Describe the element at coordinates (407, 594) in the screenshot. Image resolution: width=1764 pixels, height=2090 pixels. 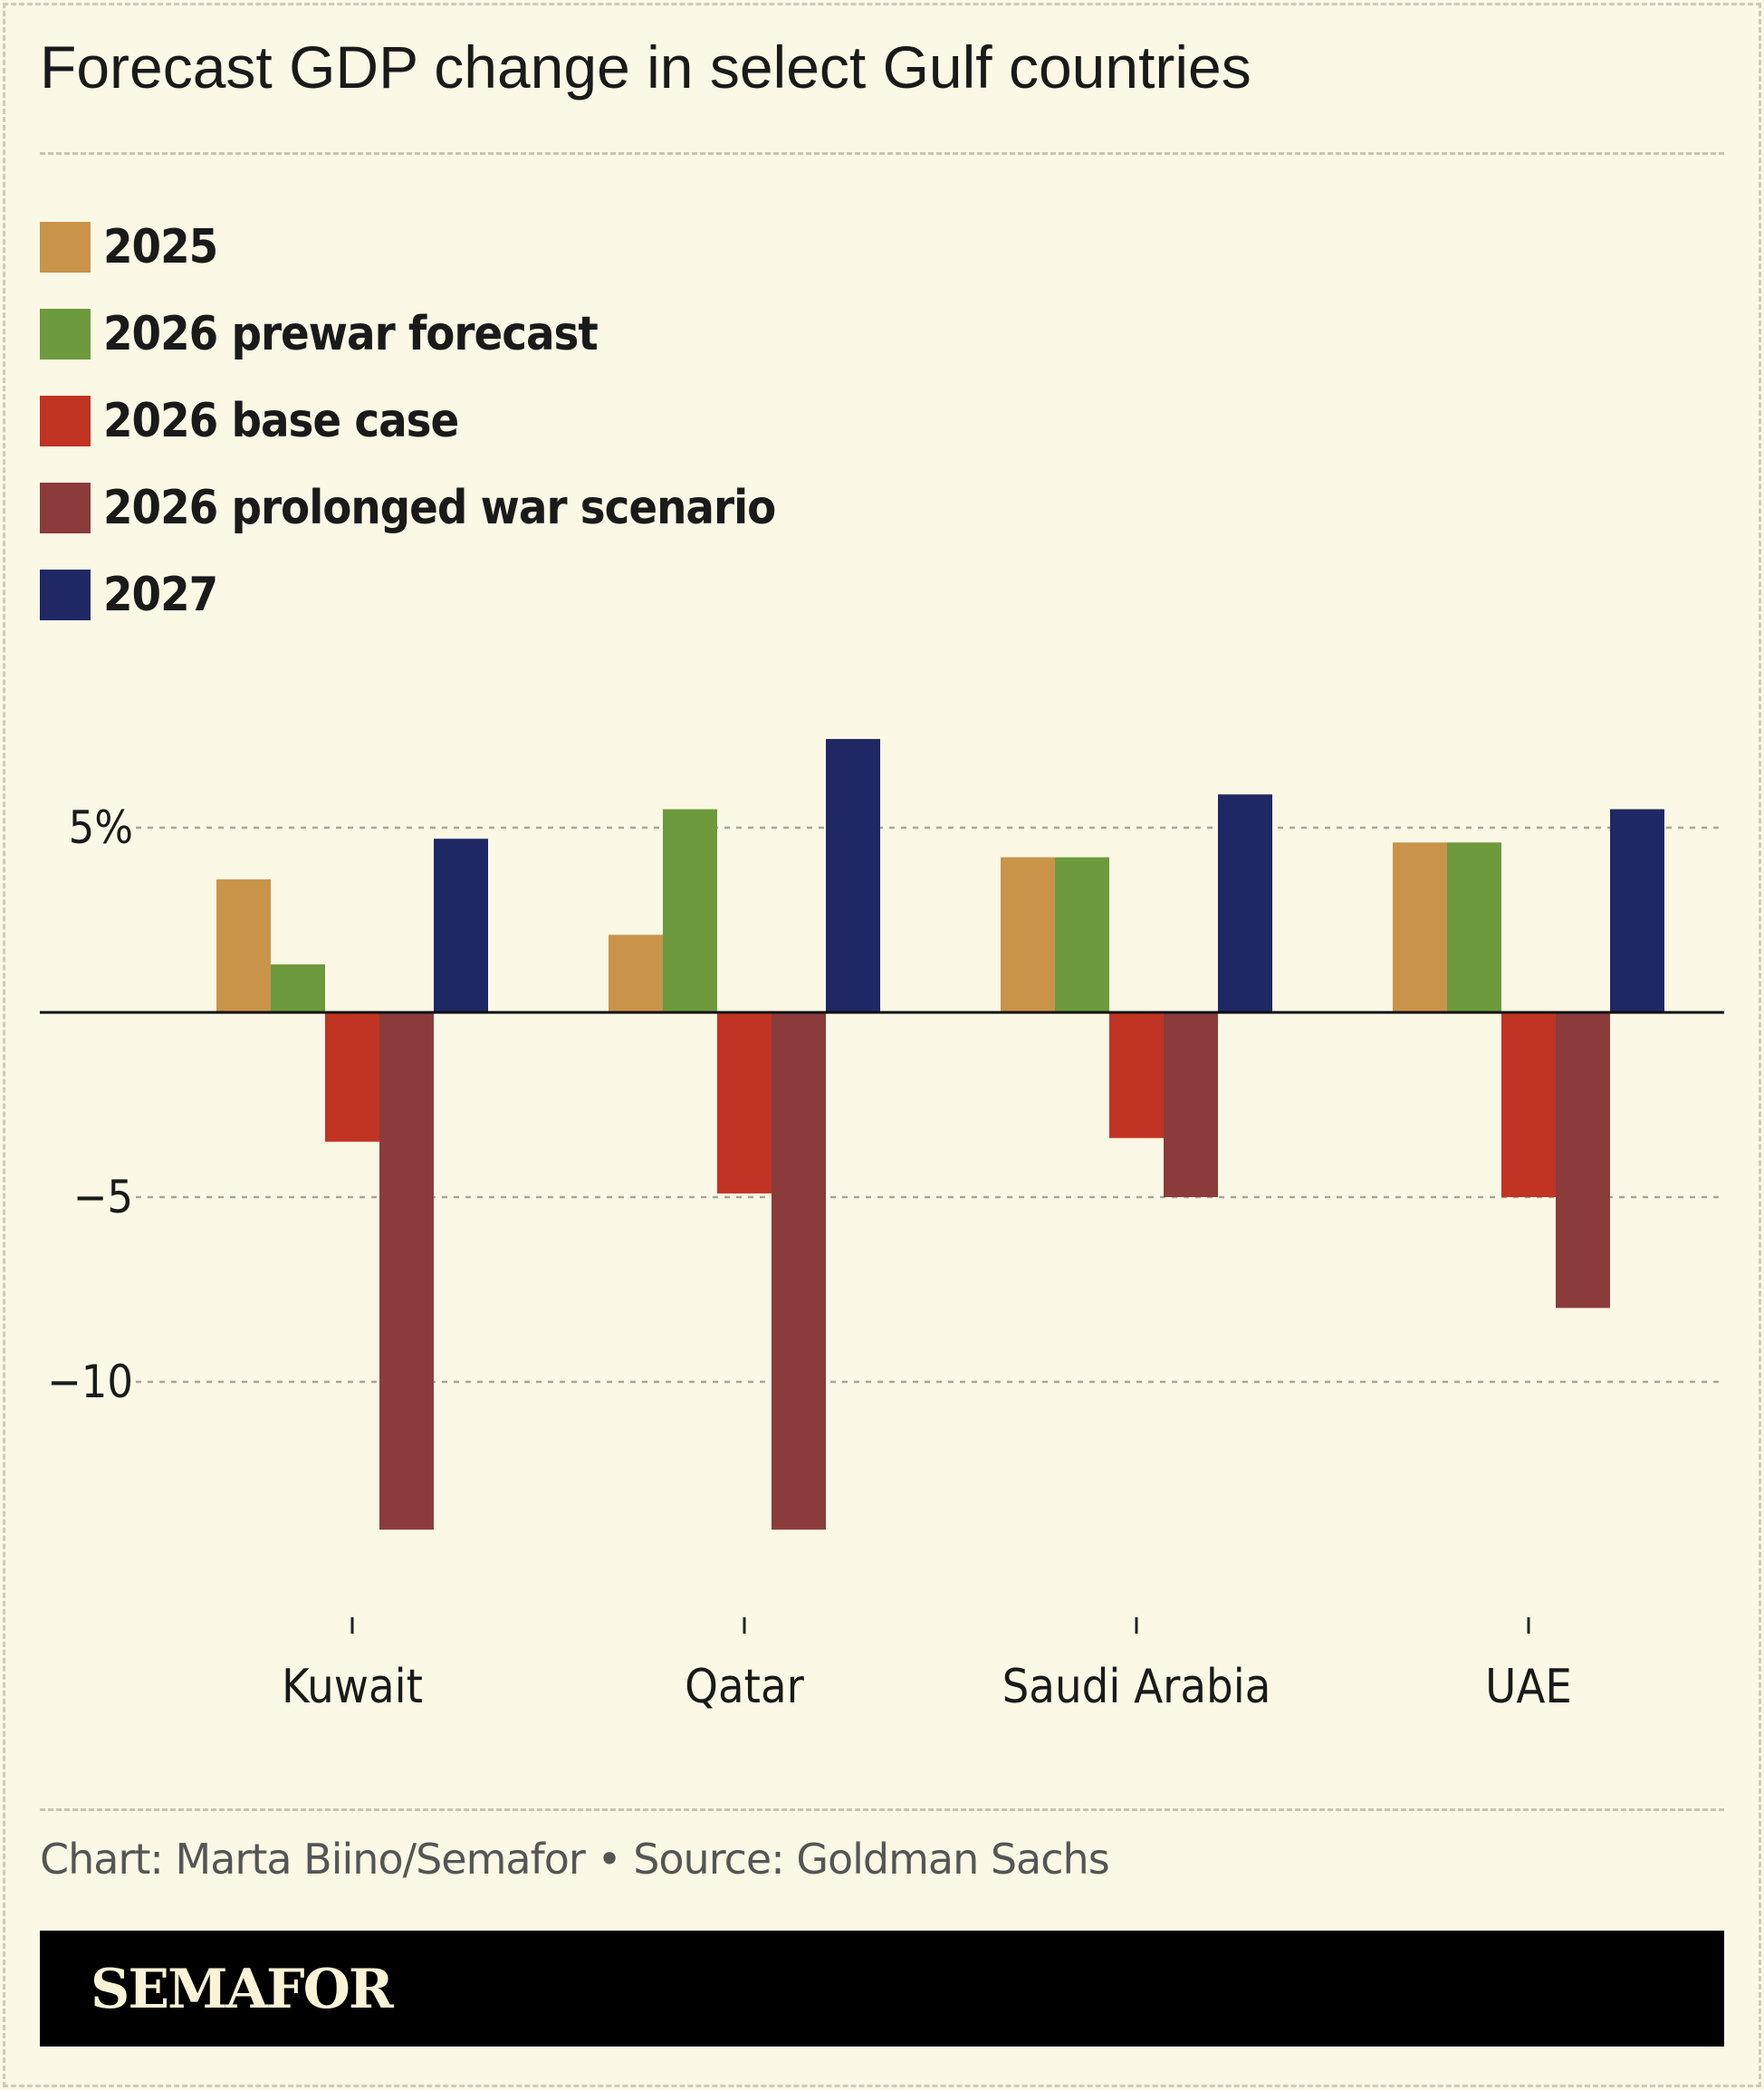
I see `legend-item: 2027` at that location.